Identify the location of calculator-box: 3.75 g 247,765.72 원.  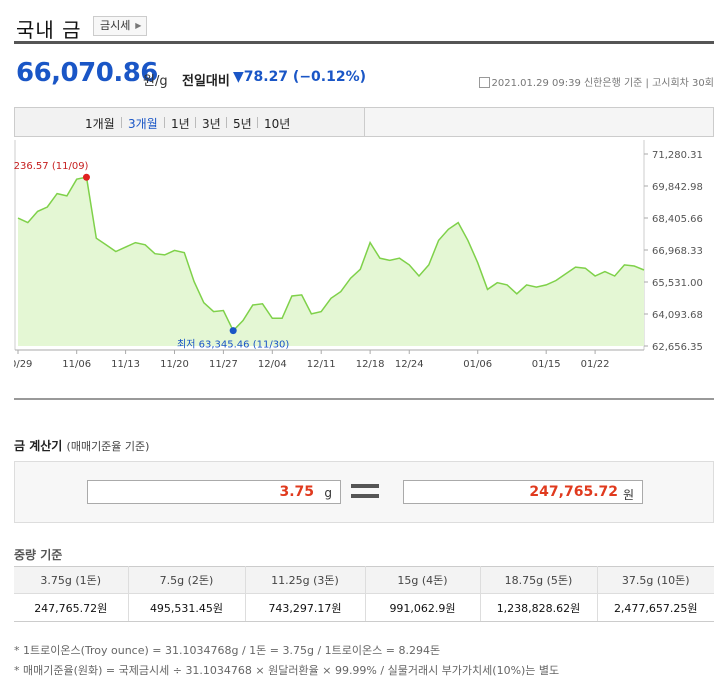
(364, 492).